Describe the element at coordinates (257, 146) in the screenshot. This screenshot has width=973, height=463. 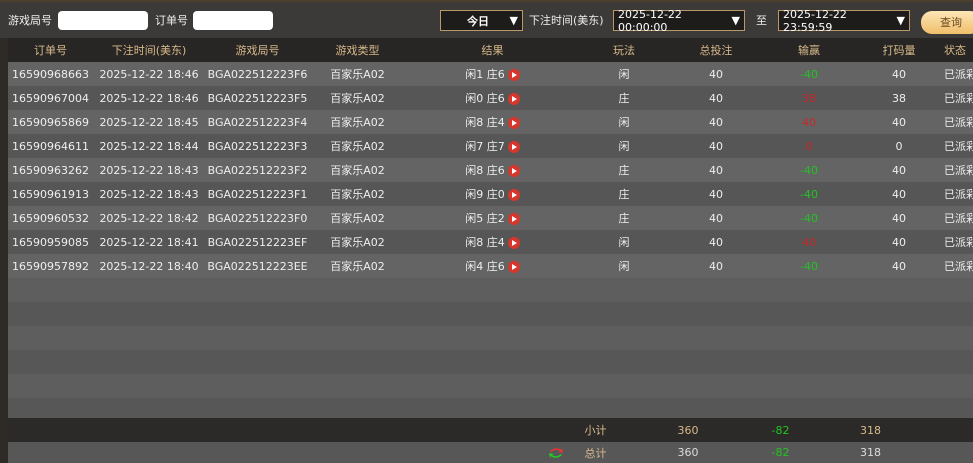
I see `round-id-value: BGA022512223F3` at that location.